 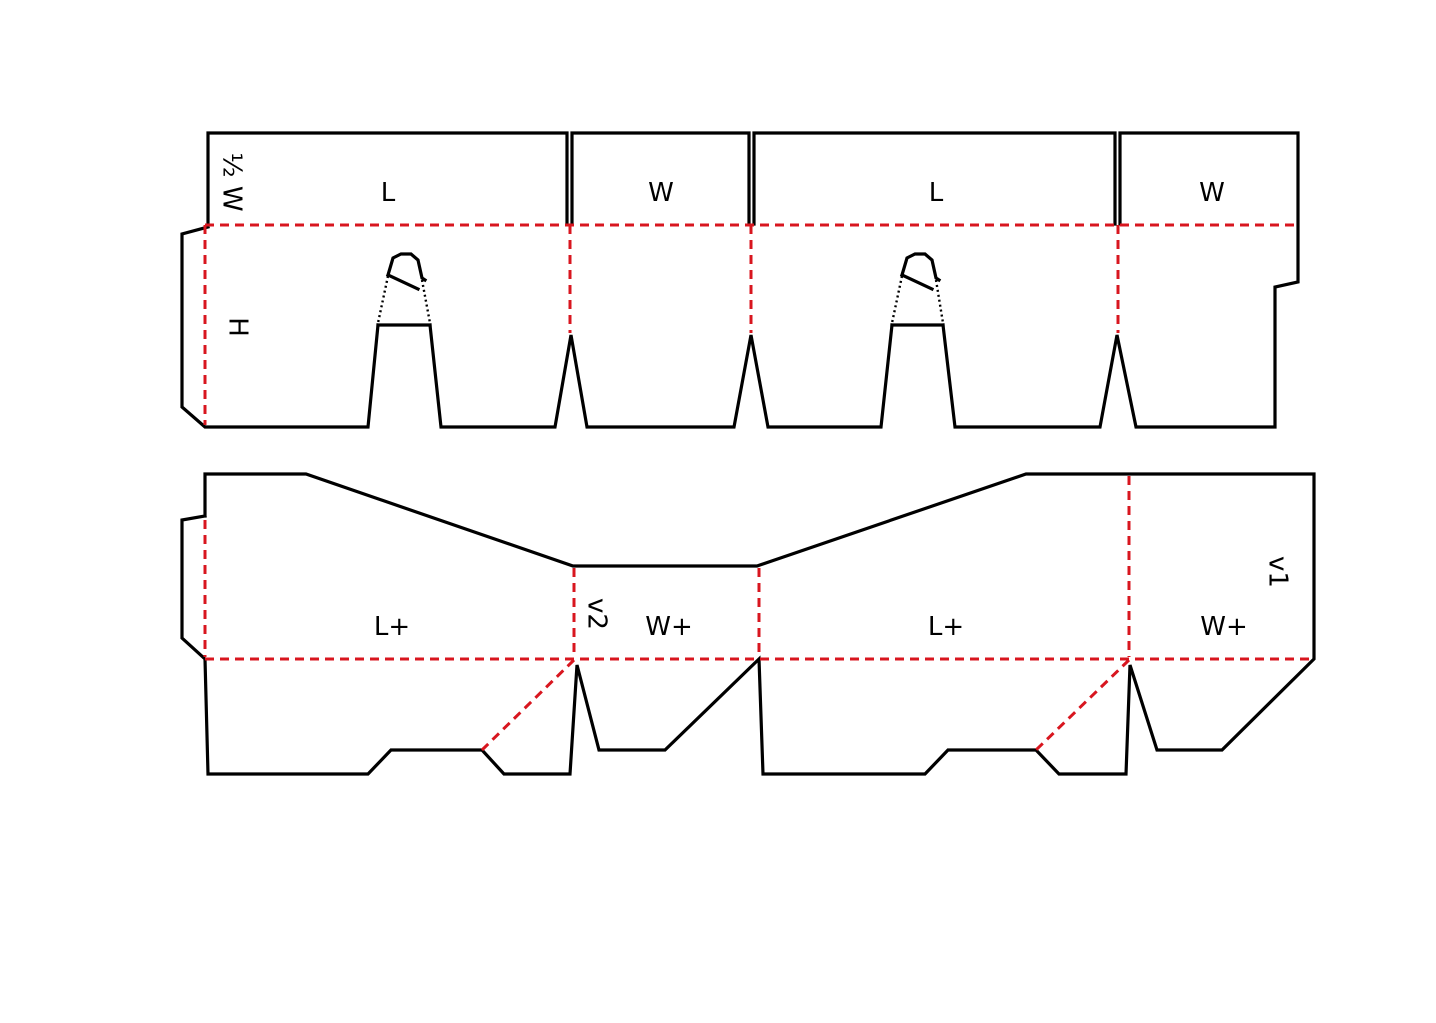 What do you see at coordinates (917, 299) in the screenshot?
I see `hanger-slot-right-perf` at bounding box center [917, 299].